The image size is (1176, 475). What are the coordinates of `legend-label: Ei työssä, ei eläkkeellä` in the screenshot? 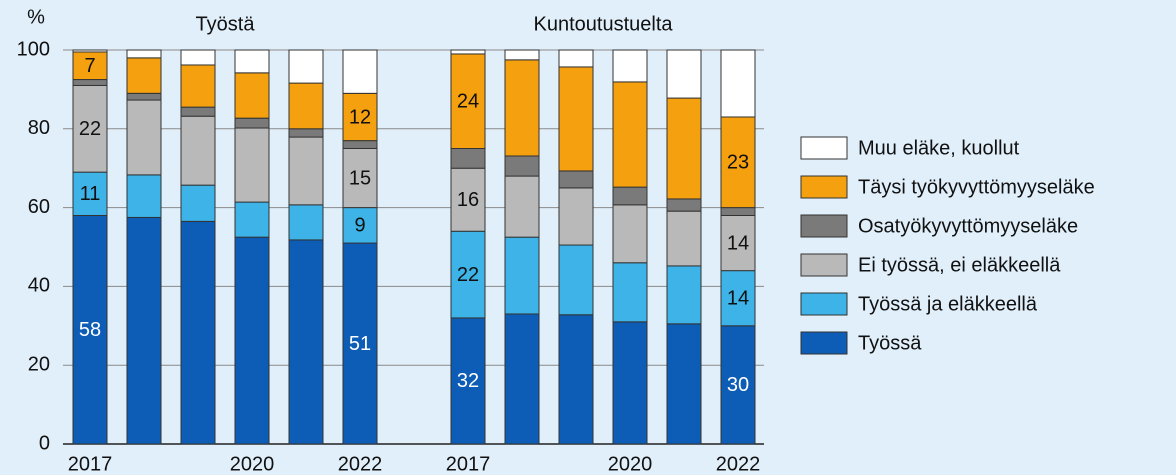 It's located at (959, 265).